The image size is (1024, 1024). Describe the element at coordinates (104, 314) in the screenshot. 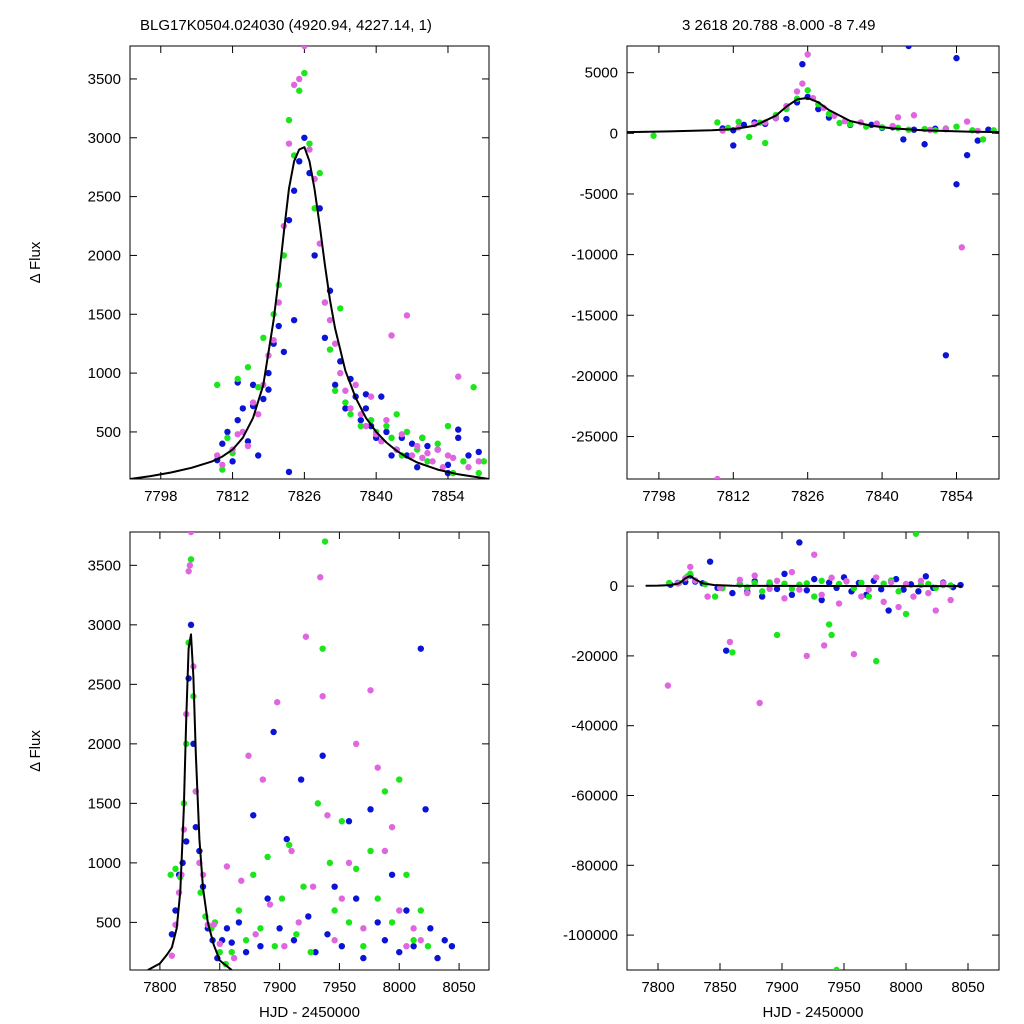

I see `y-tick-label: 1500` at that location.